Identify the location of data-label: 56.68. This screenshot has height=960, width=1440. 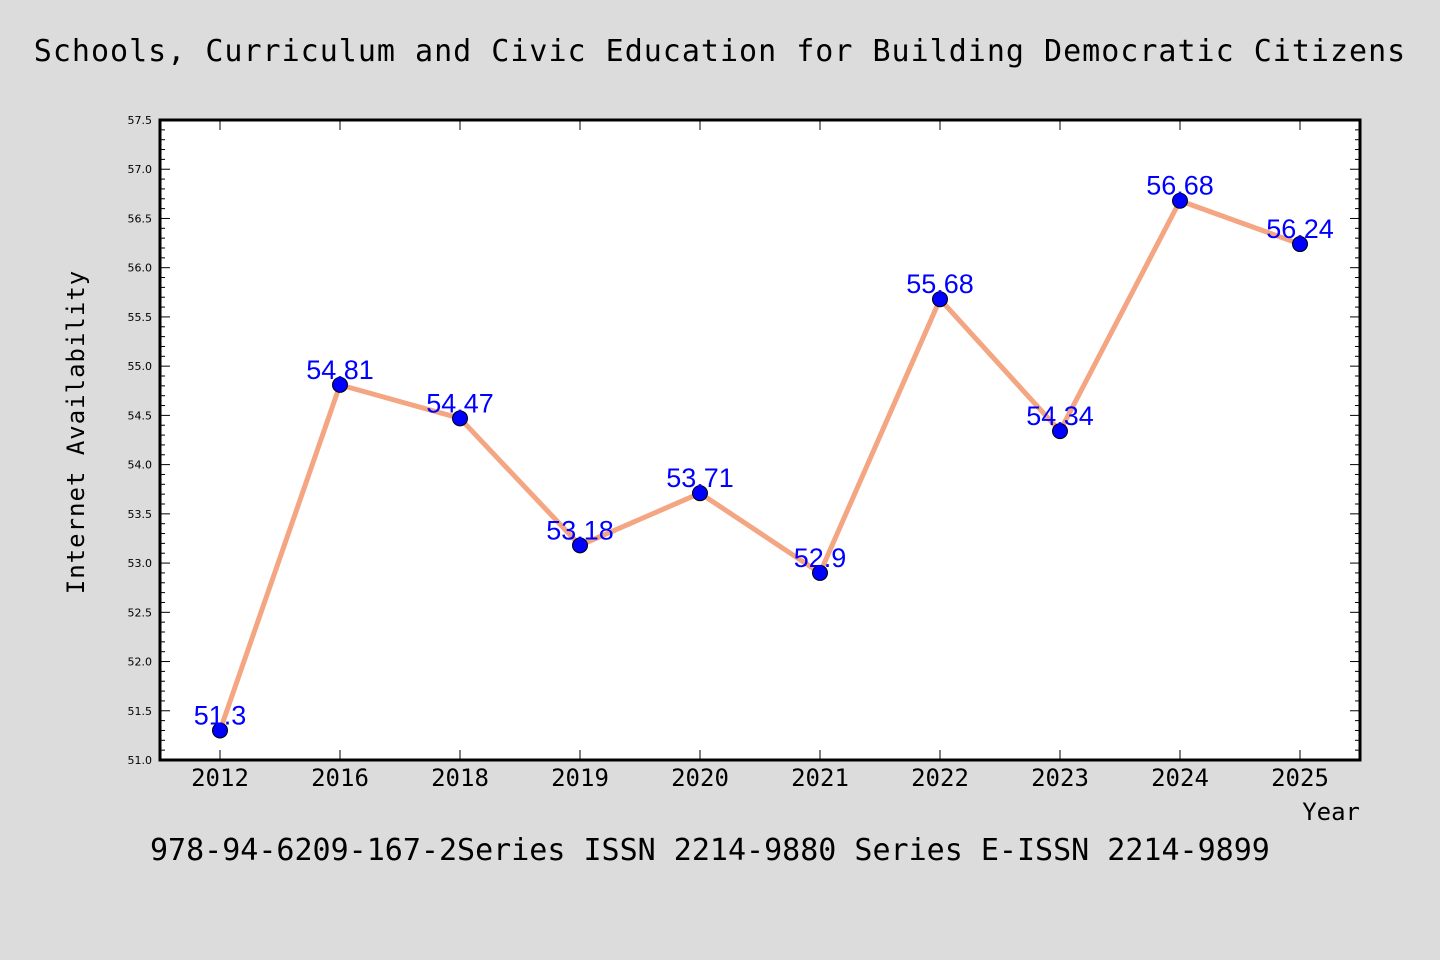
(1180, 186).